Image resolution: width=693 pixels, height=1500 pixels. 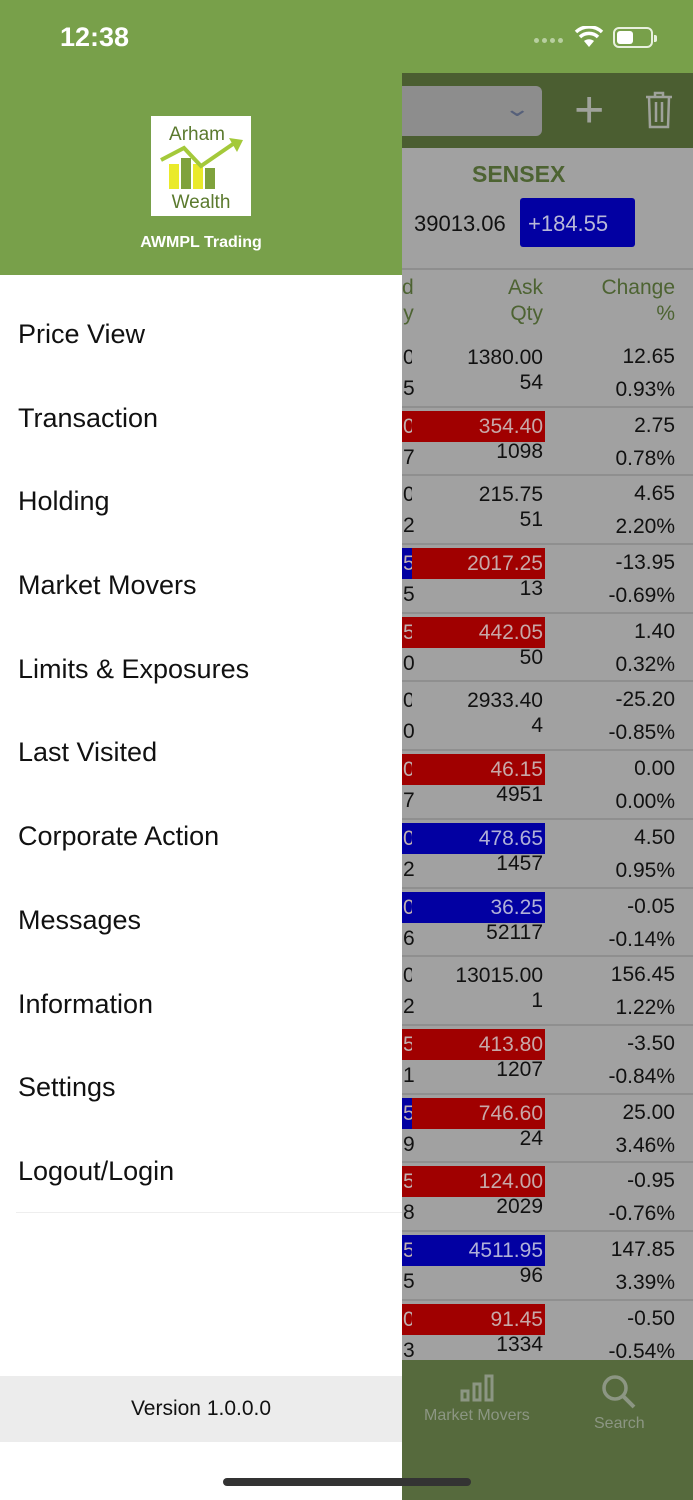 What do you see at coordinates (654, 425) in the screenshot?
I see `change: 2.75` at bounding box center [654, 425].